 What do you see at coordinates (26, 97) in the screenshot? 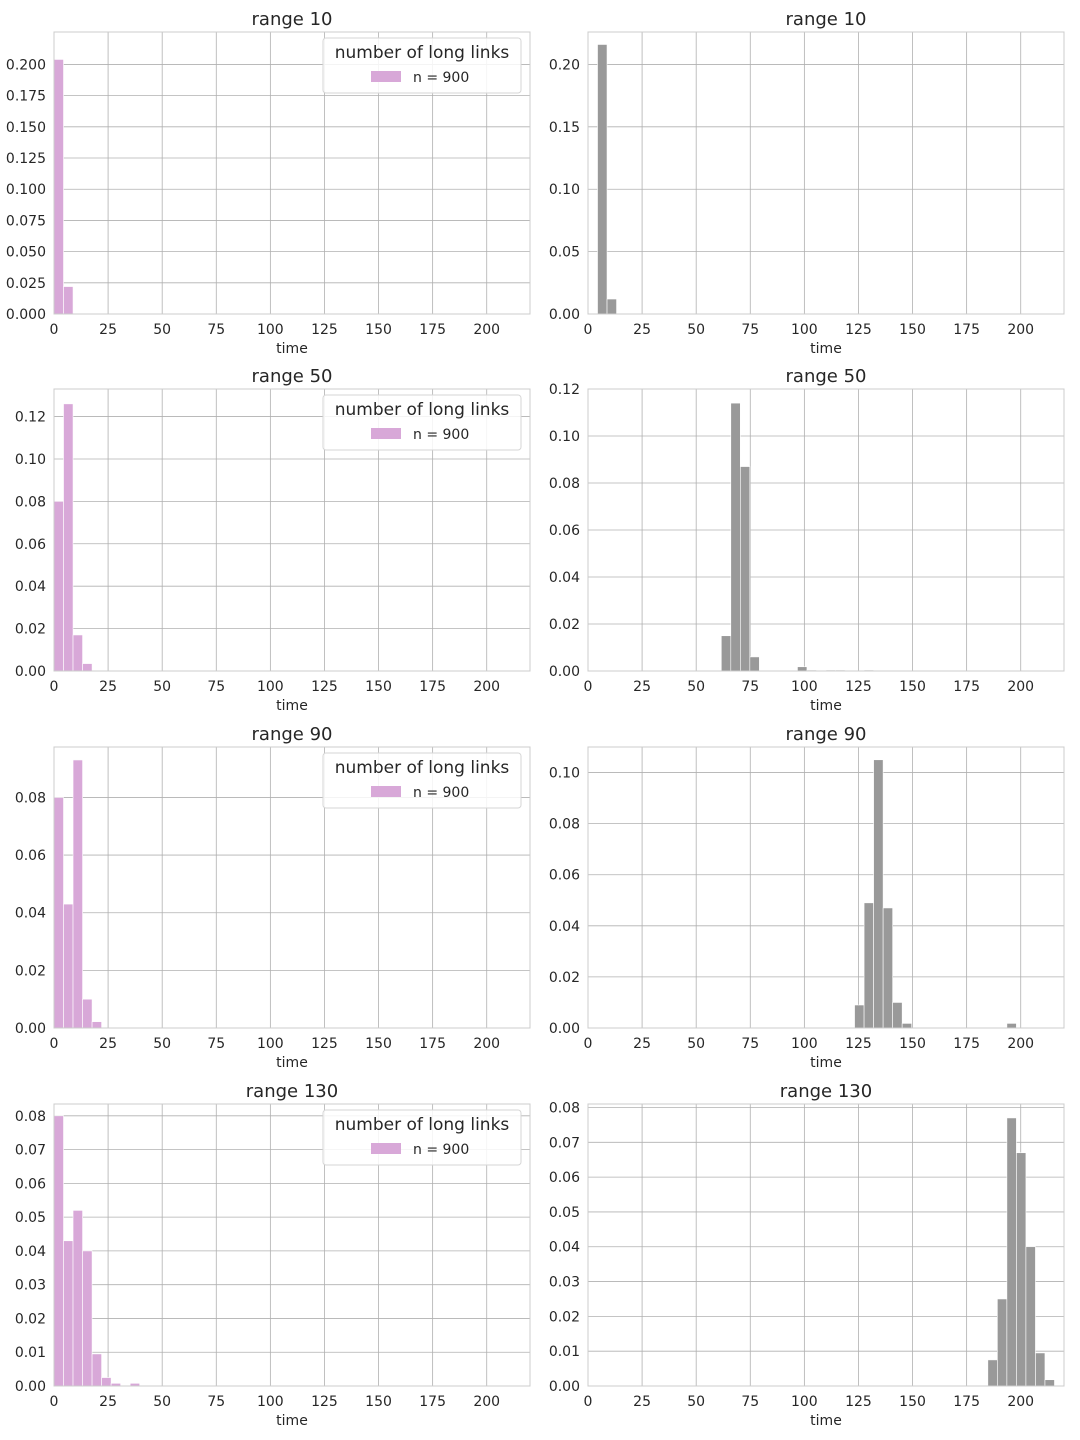
I see `y-tick-label: 0.175` at bounding box center [26, 97].